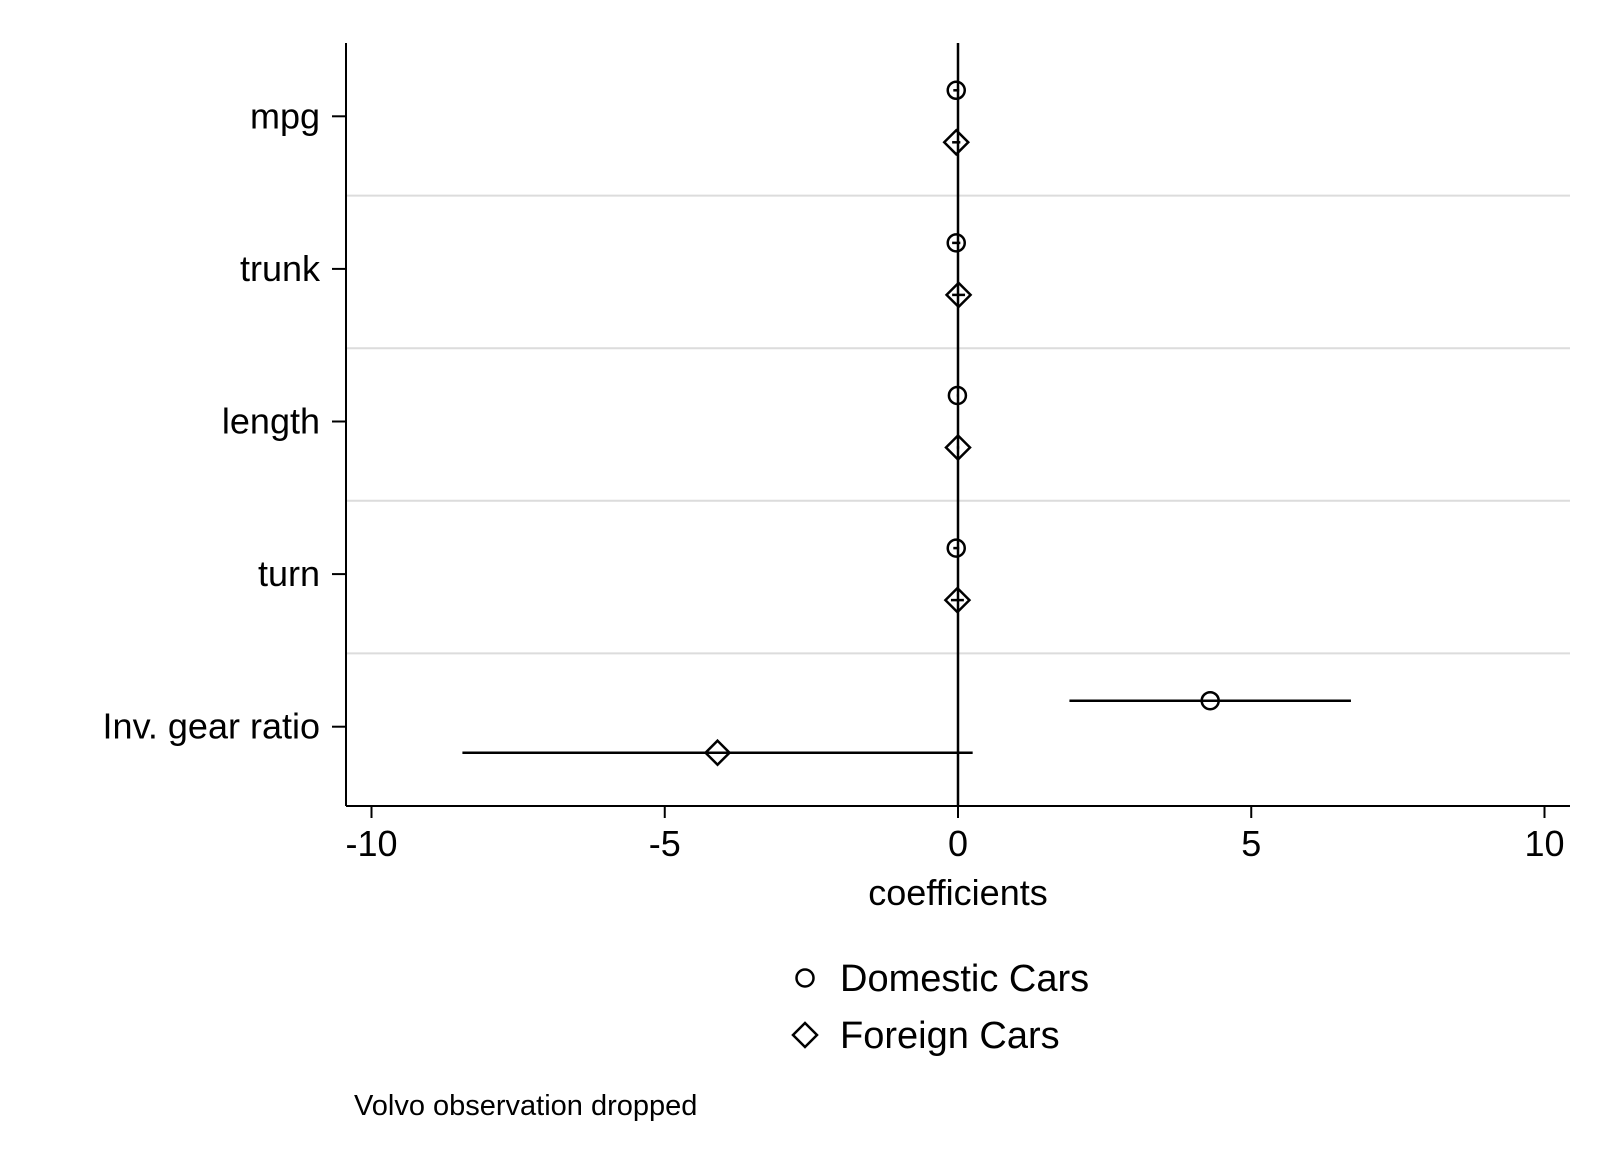 The height and width of the screenshot is (1164, 1600). I want to click on x-tick-label: -5, so click(665, 843).